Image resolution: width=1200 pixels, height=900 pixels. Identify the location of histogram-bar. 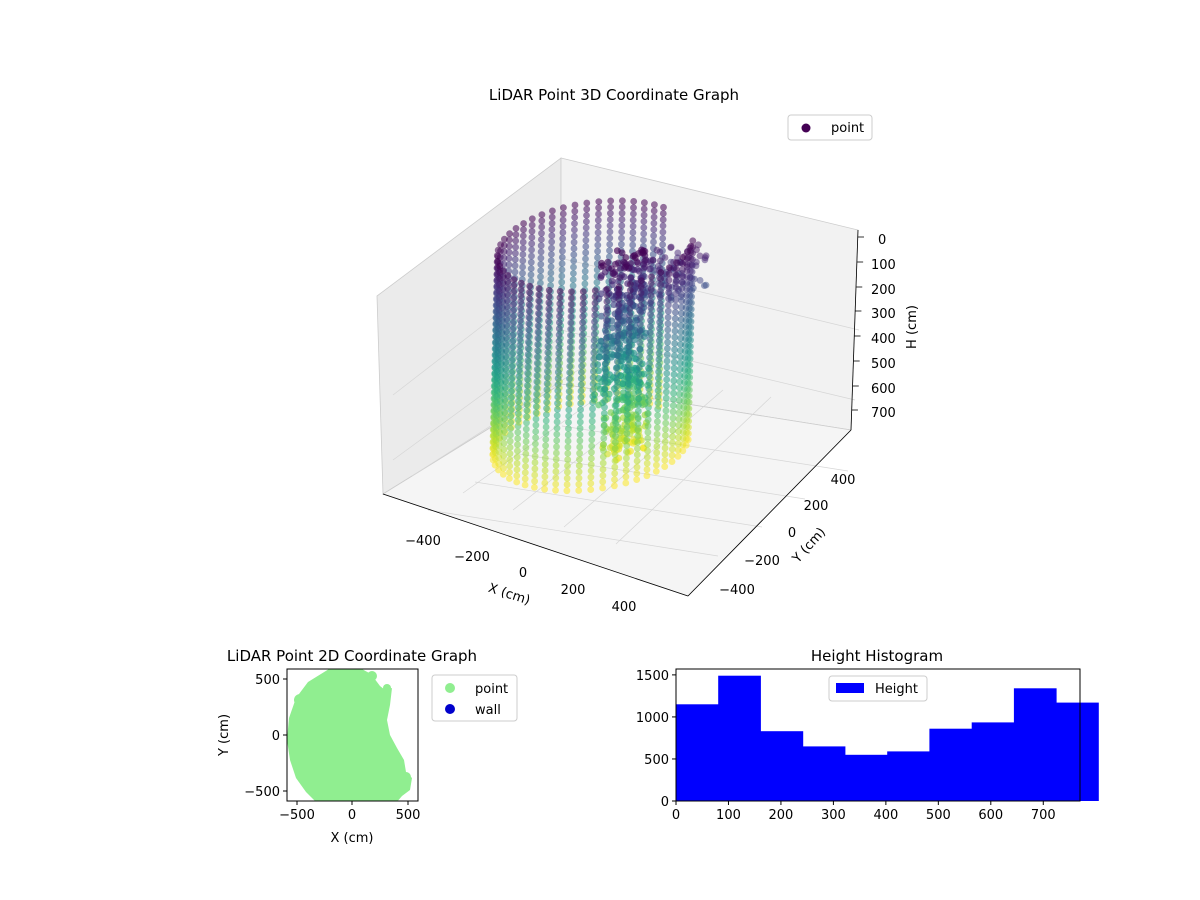
(866, 777).